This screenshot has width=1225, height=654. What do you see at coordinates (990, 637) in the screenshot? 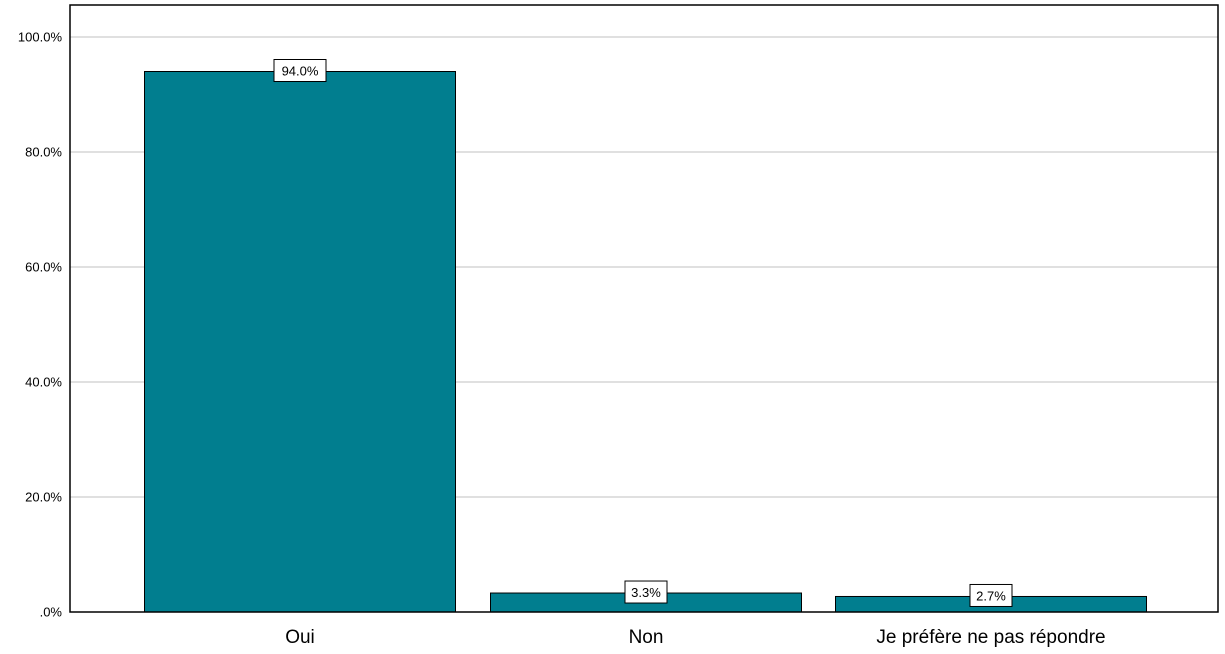
I see `x-category-label: Je préfère ne pas répondre` at bounding box center [990, 637].